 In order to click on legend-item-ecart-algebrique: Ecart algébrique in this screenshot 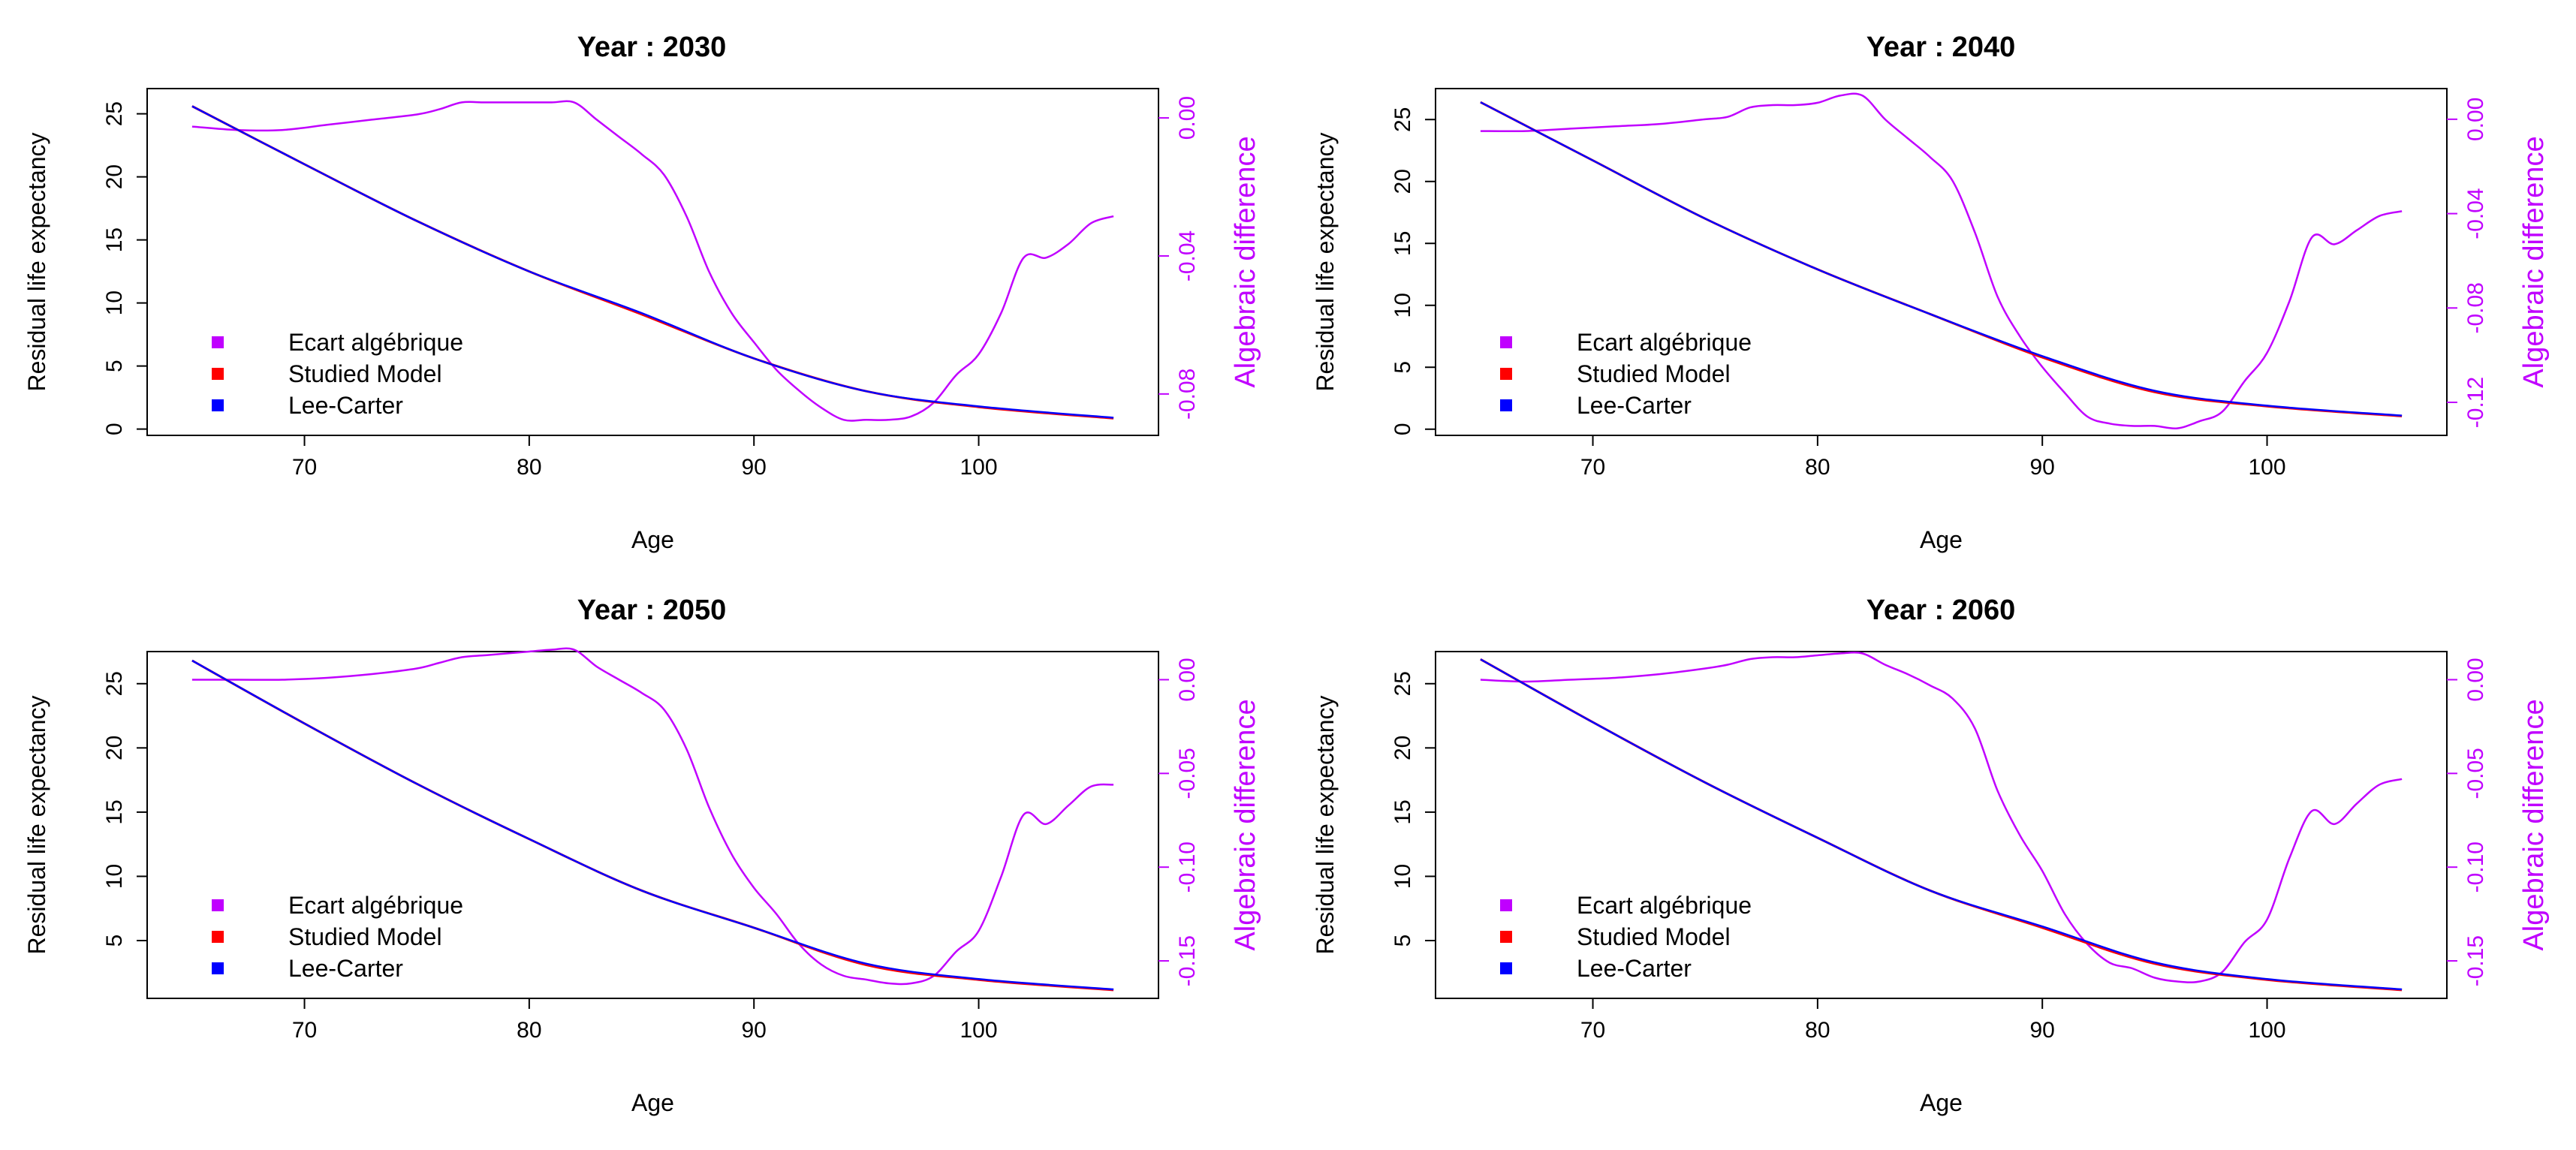, I will do `click(337, 905)`.